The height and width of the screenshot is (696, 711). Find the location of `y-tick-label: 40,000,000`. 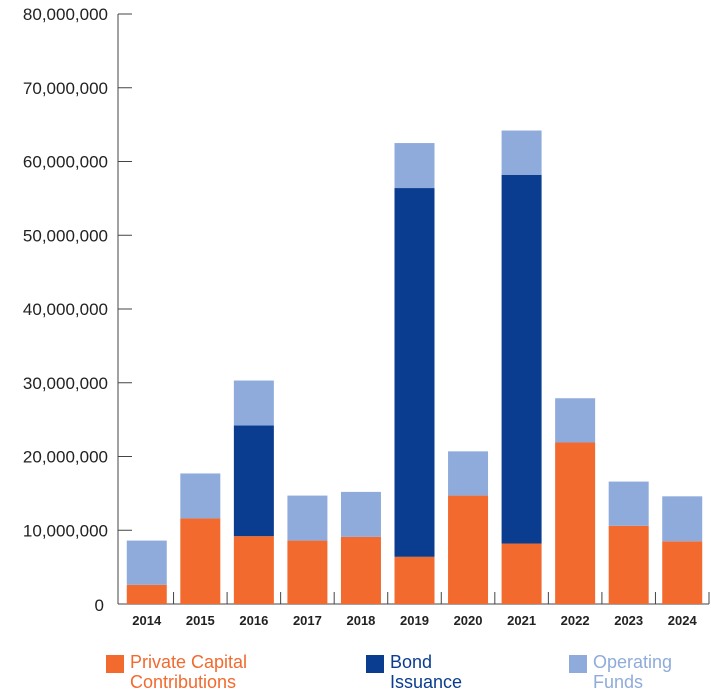

y-tick-label: 40,000,000 is located at coordinates (65, 309).